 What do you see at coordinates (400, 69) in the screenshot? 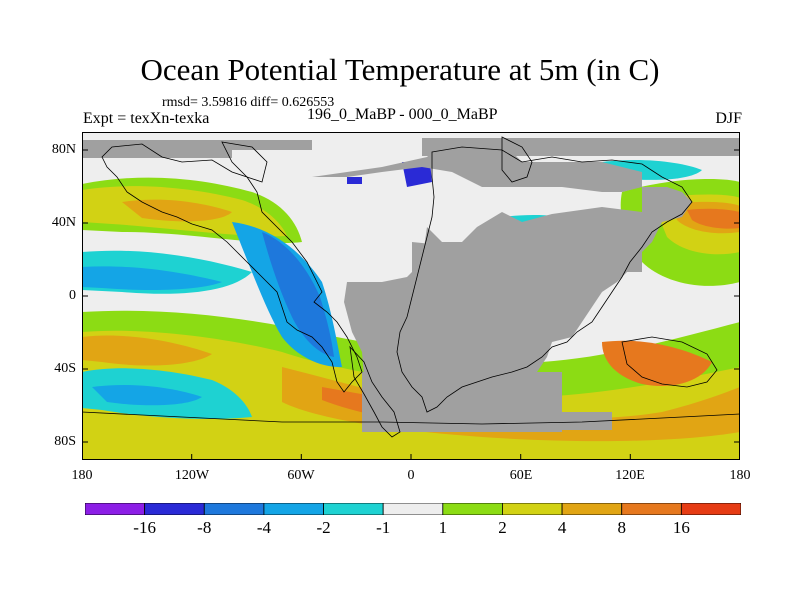
I see `map-title: Ocean Potential Temperature at 5m (in C)` at bounding box center [400, 69].